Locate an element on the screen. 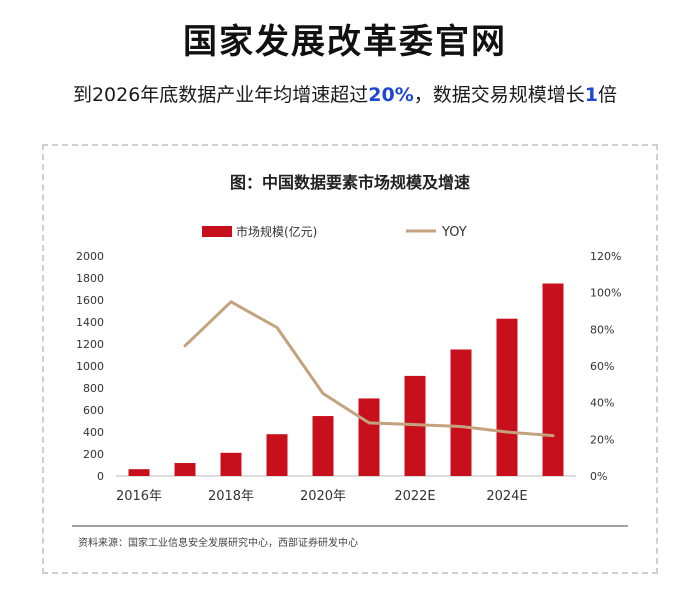 This screenshot has height=604, width=690. left-axis-tick-label: 1600 is located at coordinates (90, 300).